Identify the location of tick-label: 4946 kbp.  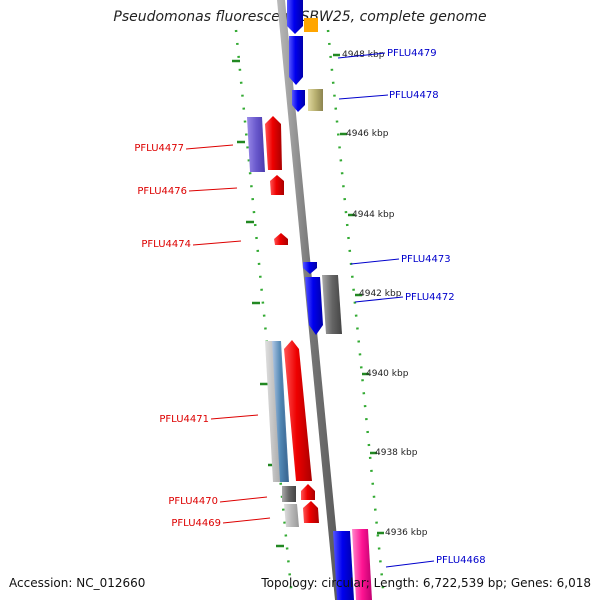
(367, 134).